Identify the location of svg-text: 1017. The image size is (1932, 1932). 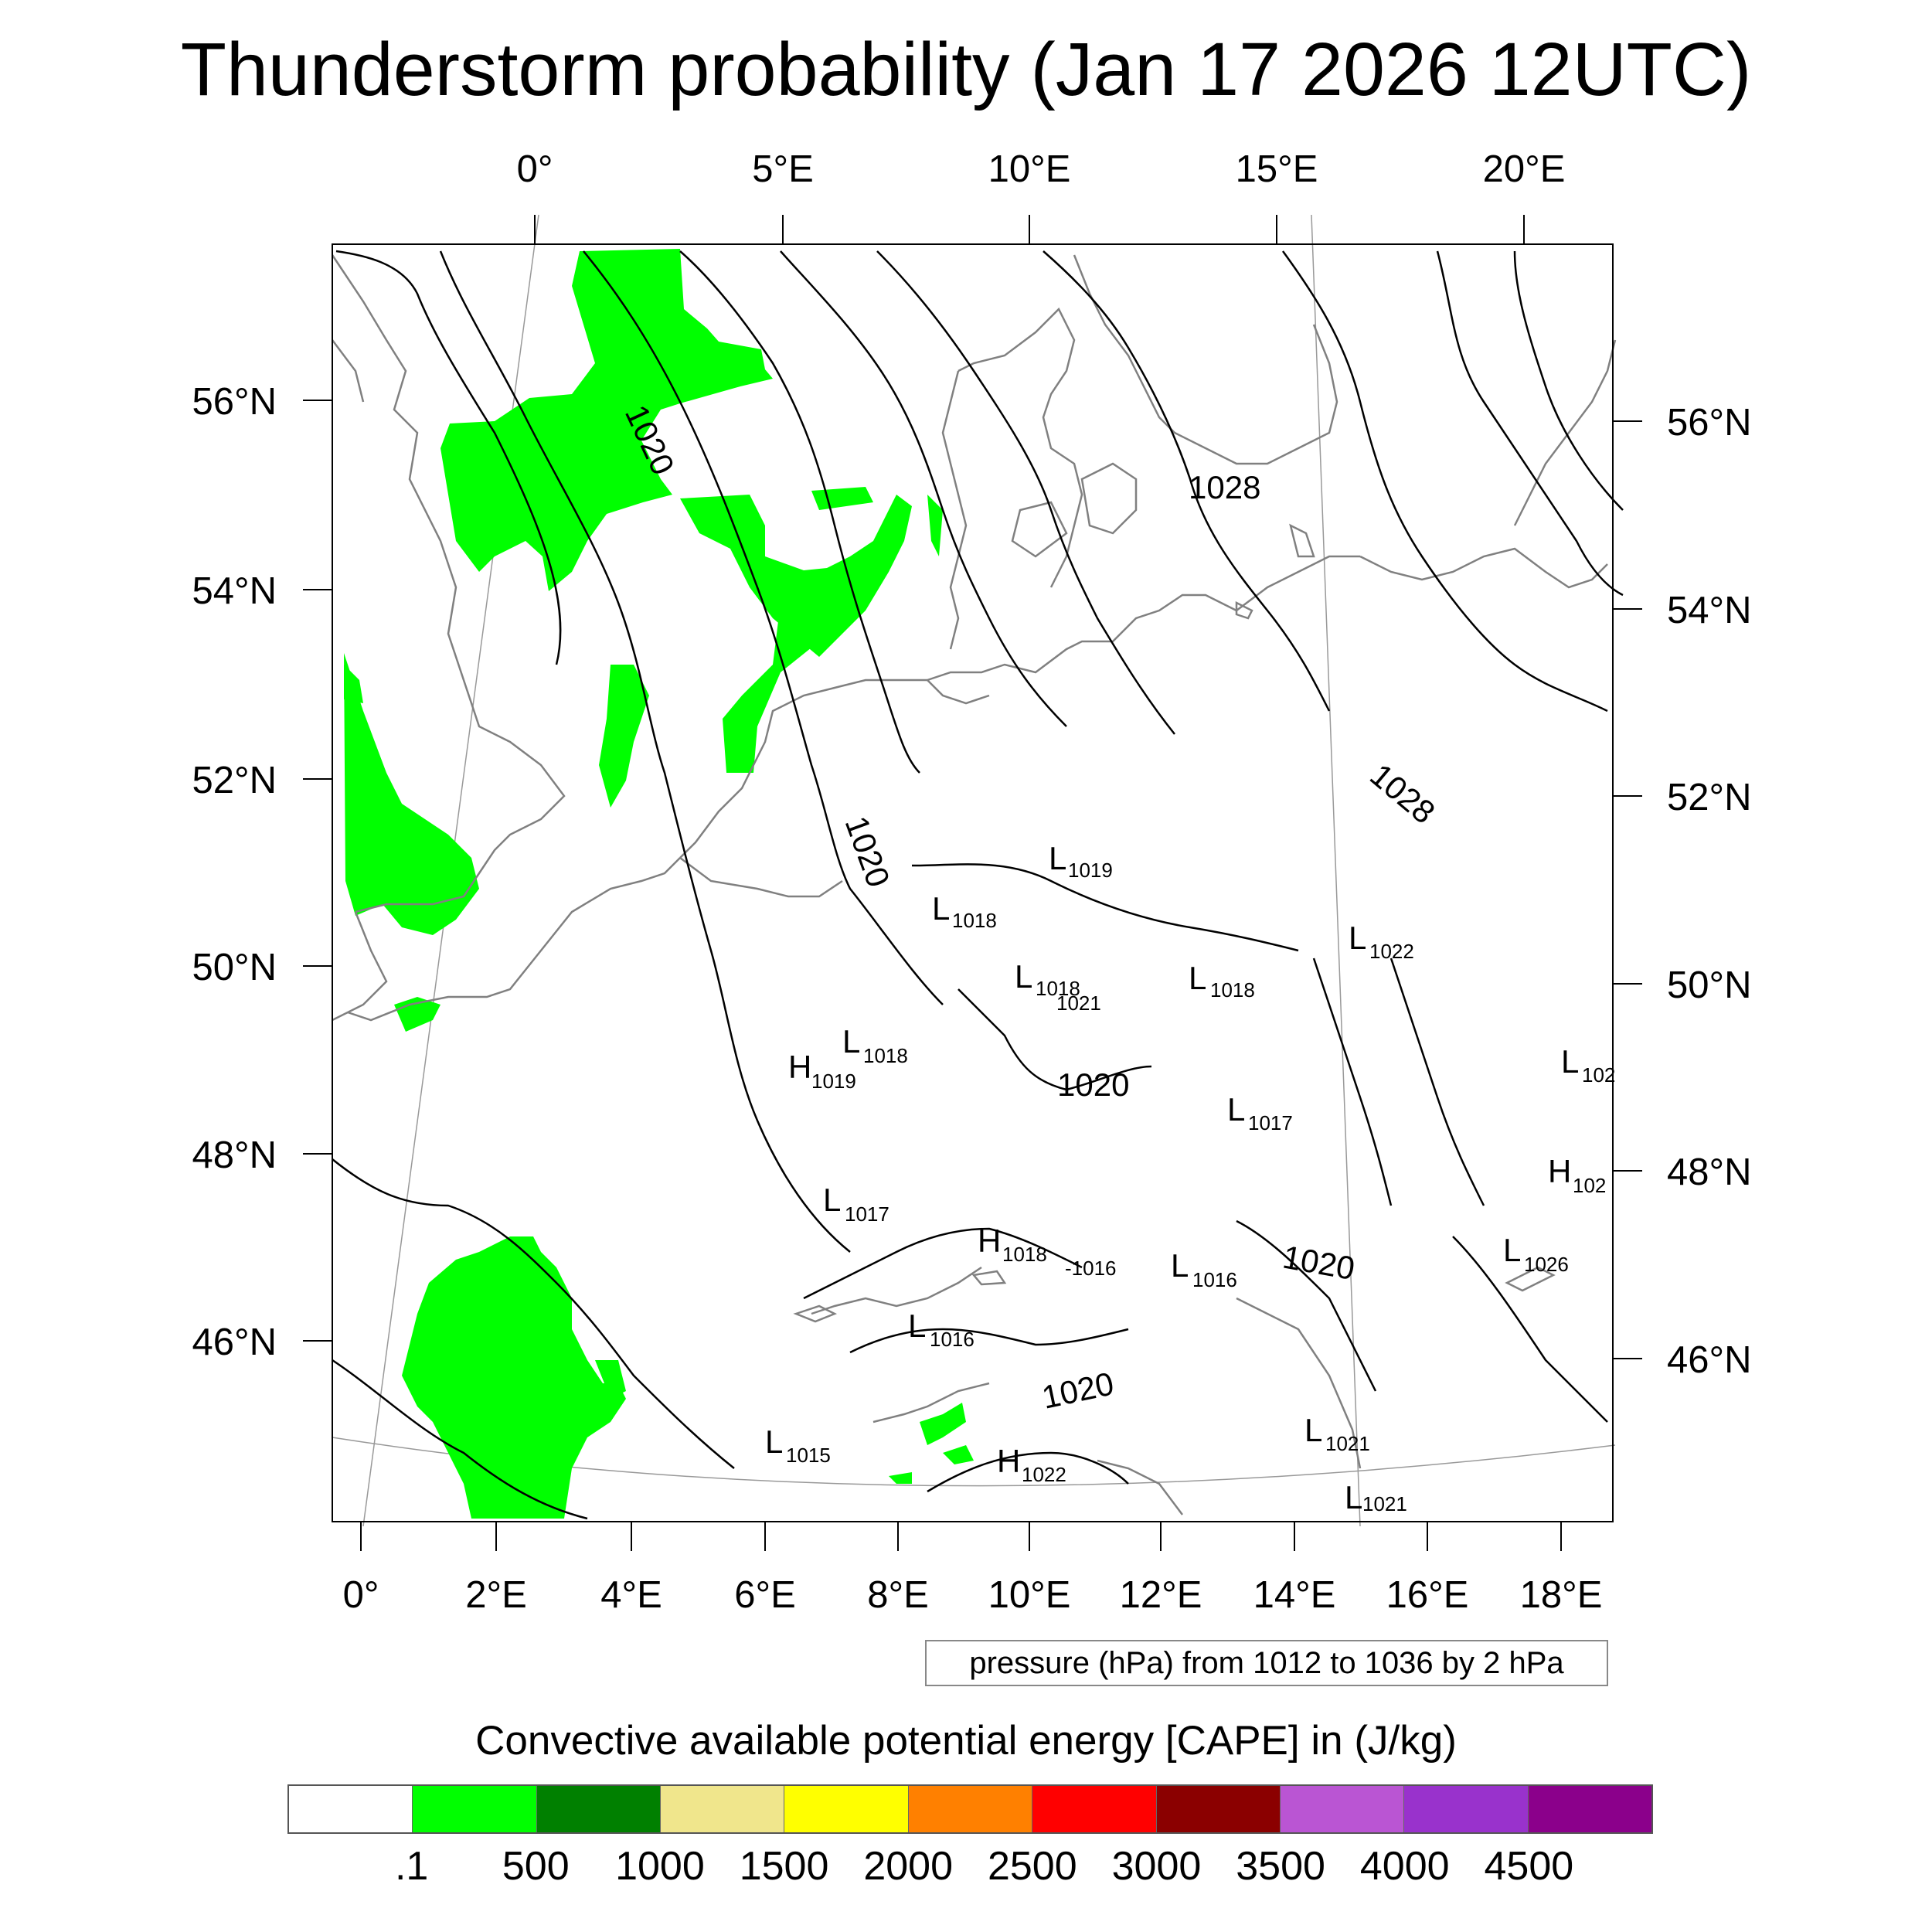
(1270, 1122).